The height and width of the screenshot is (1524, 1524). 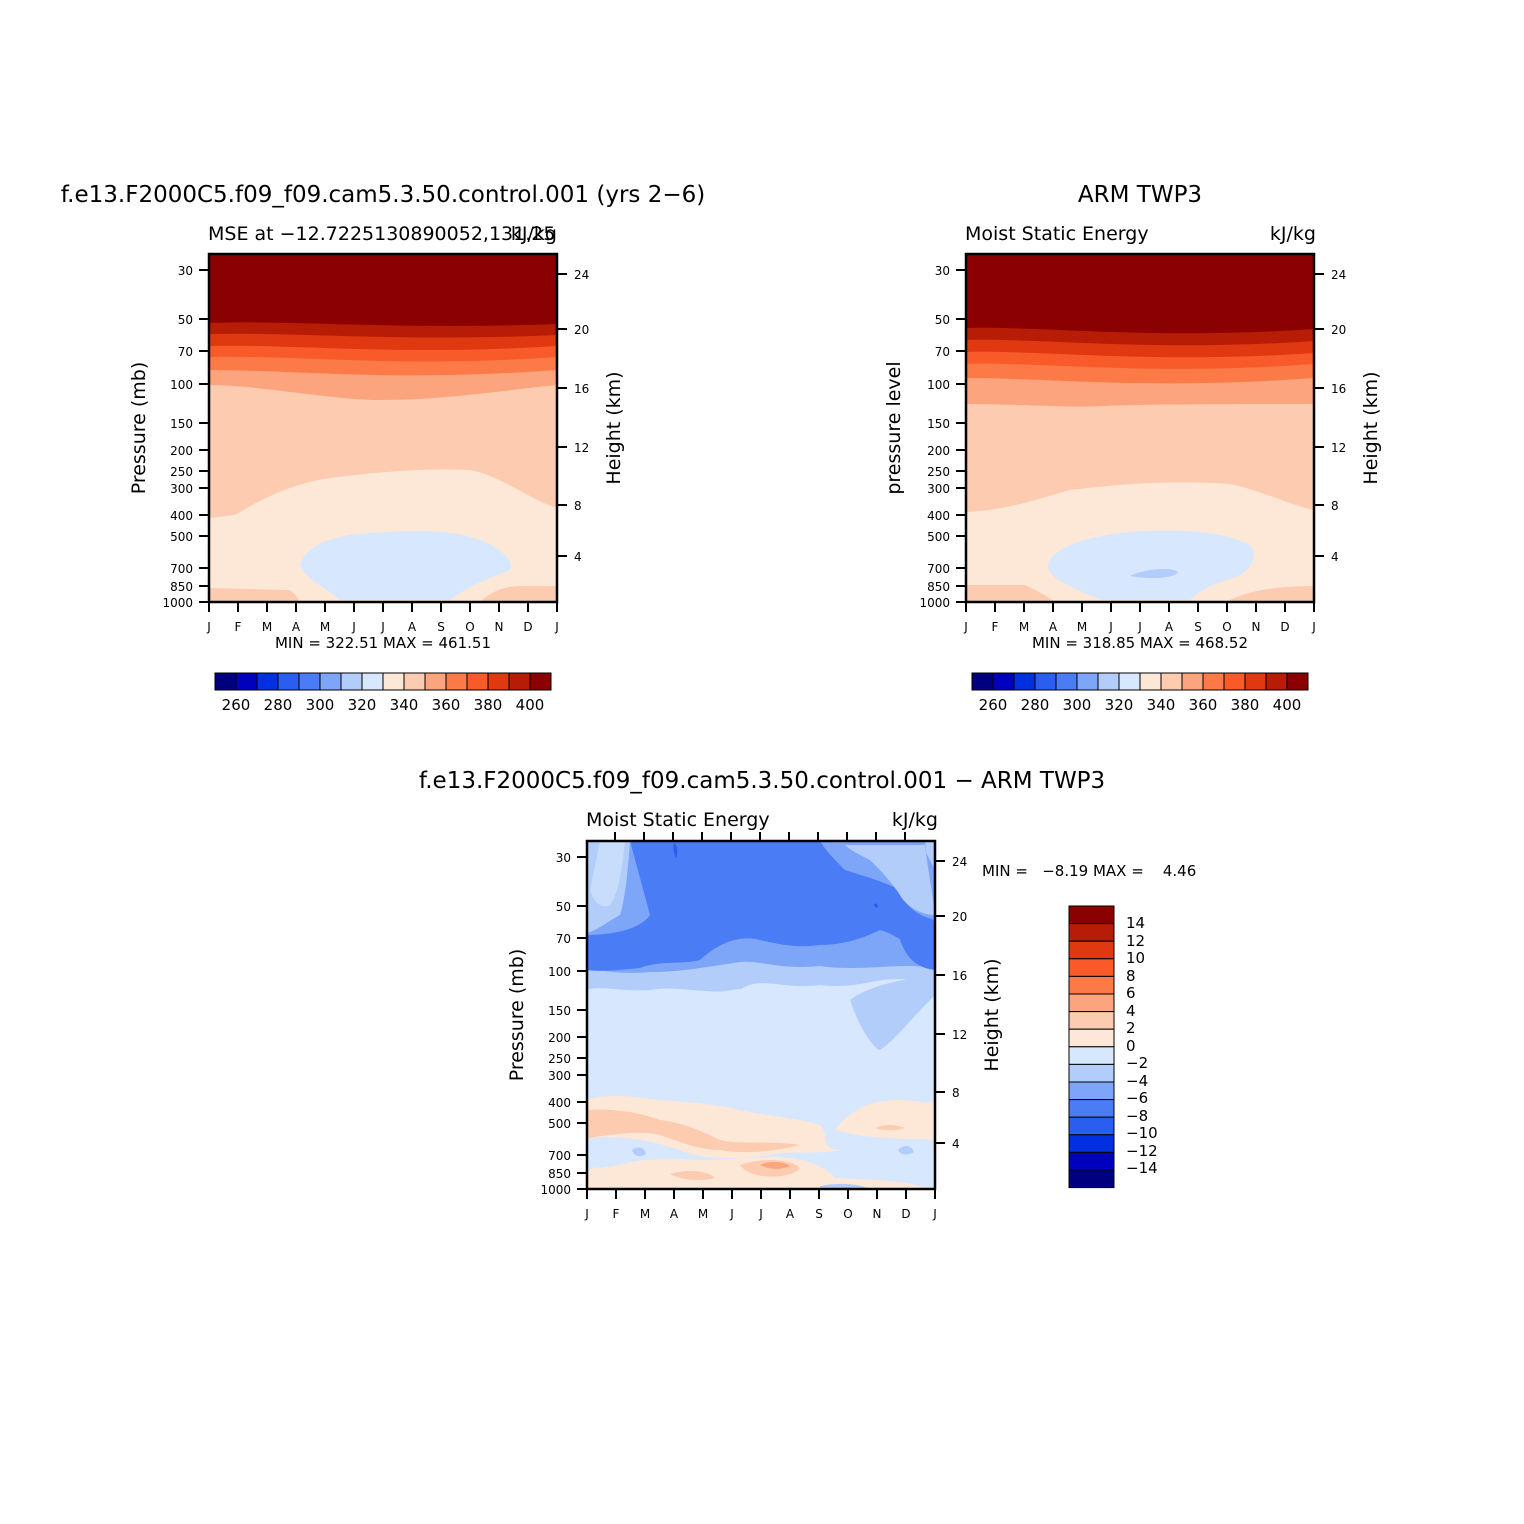 I want to click on obs-htick-4: 4, so click(x=1335, y=557).